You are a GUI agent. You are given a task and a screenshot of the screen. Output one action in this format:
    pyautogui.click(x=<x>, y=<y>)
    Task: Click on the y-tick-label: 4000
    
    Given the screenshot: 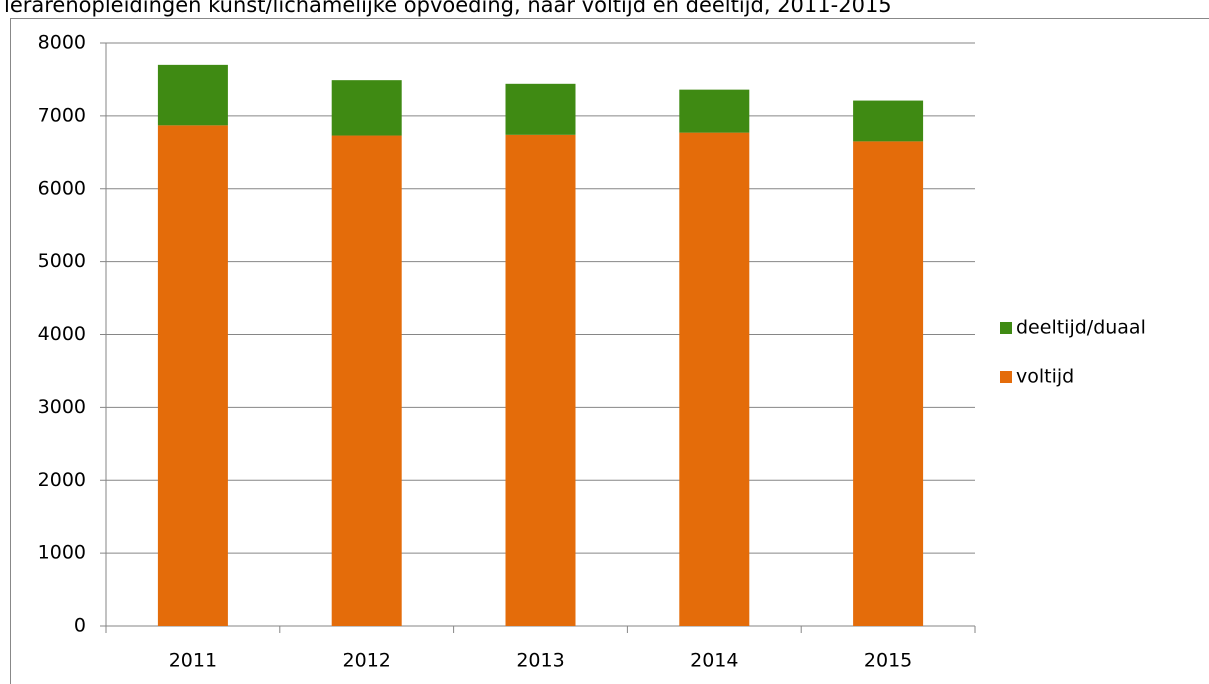 What is the action you would take?
    pyautogui.click(x=62, y=334)
    